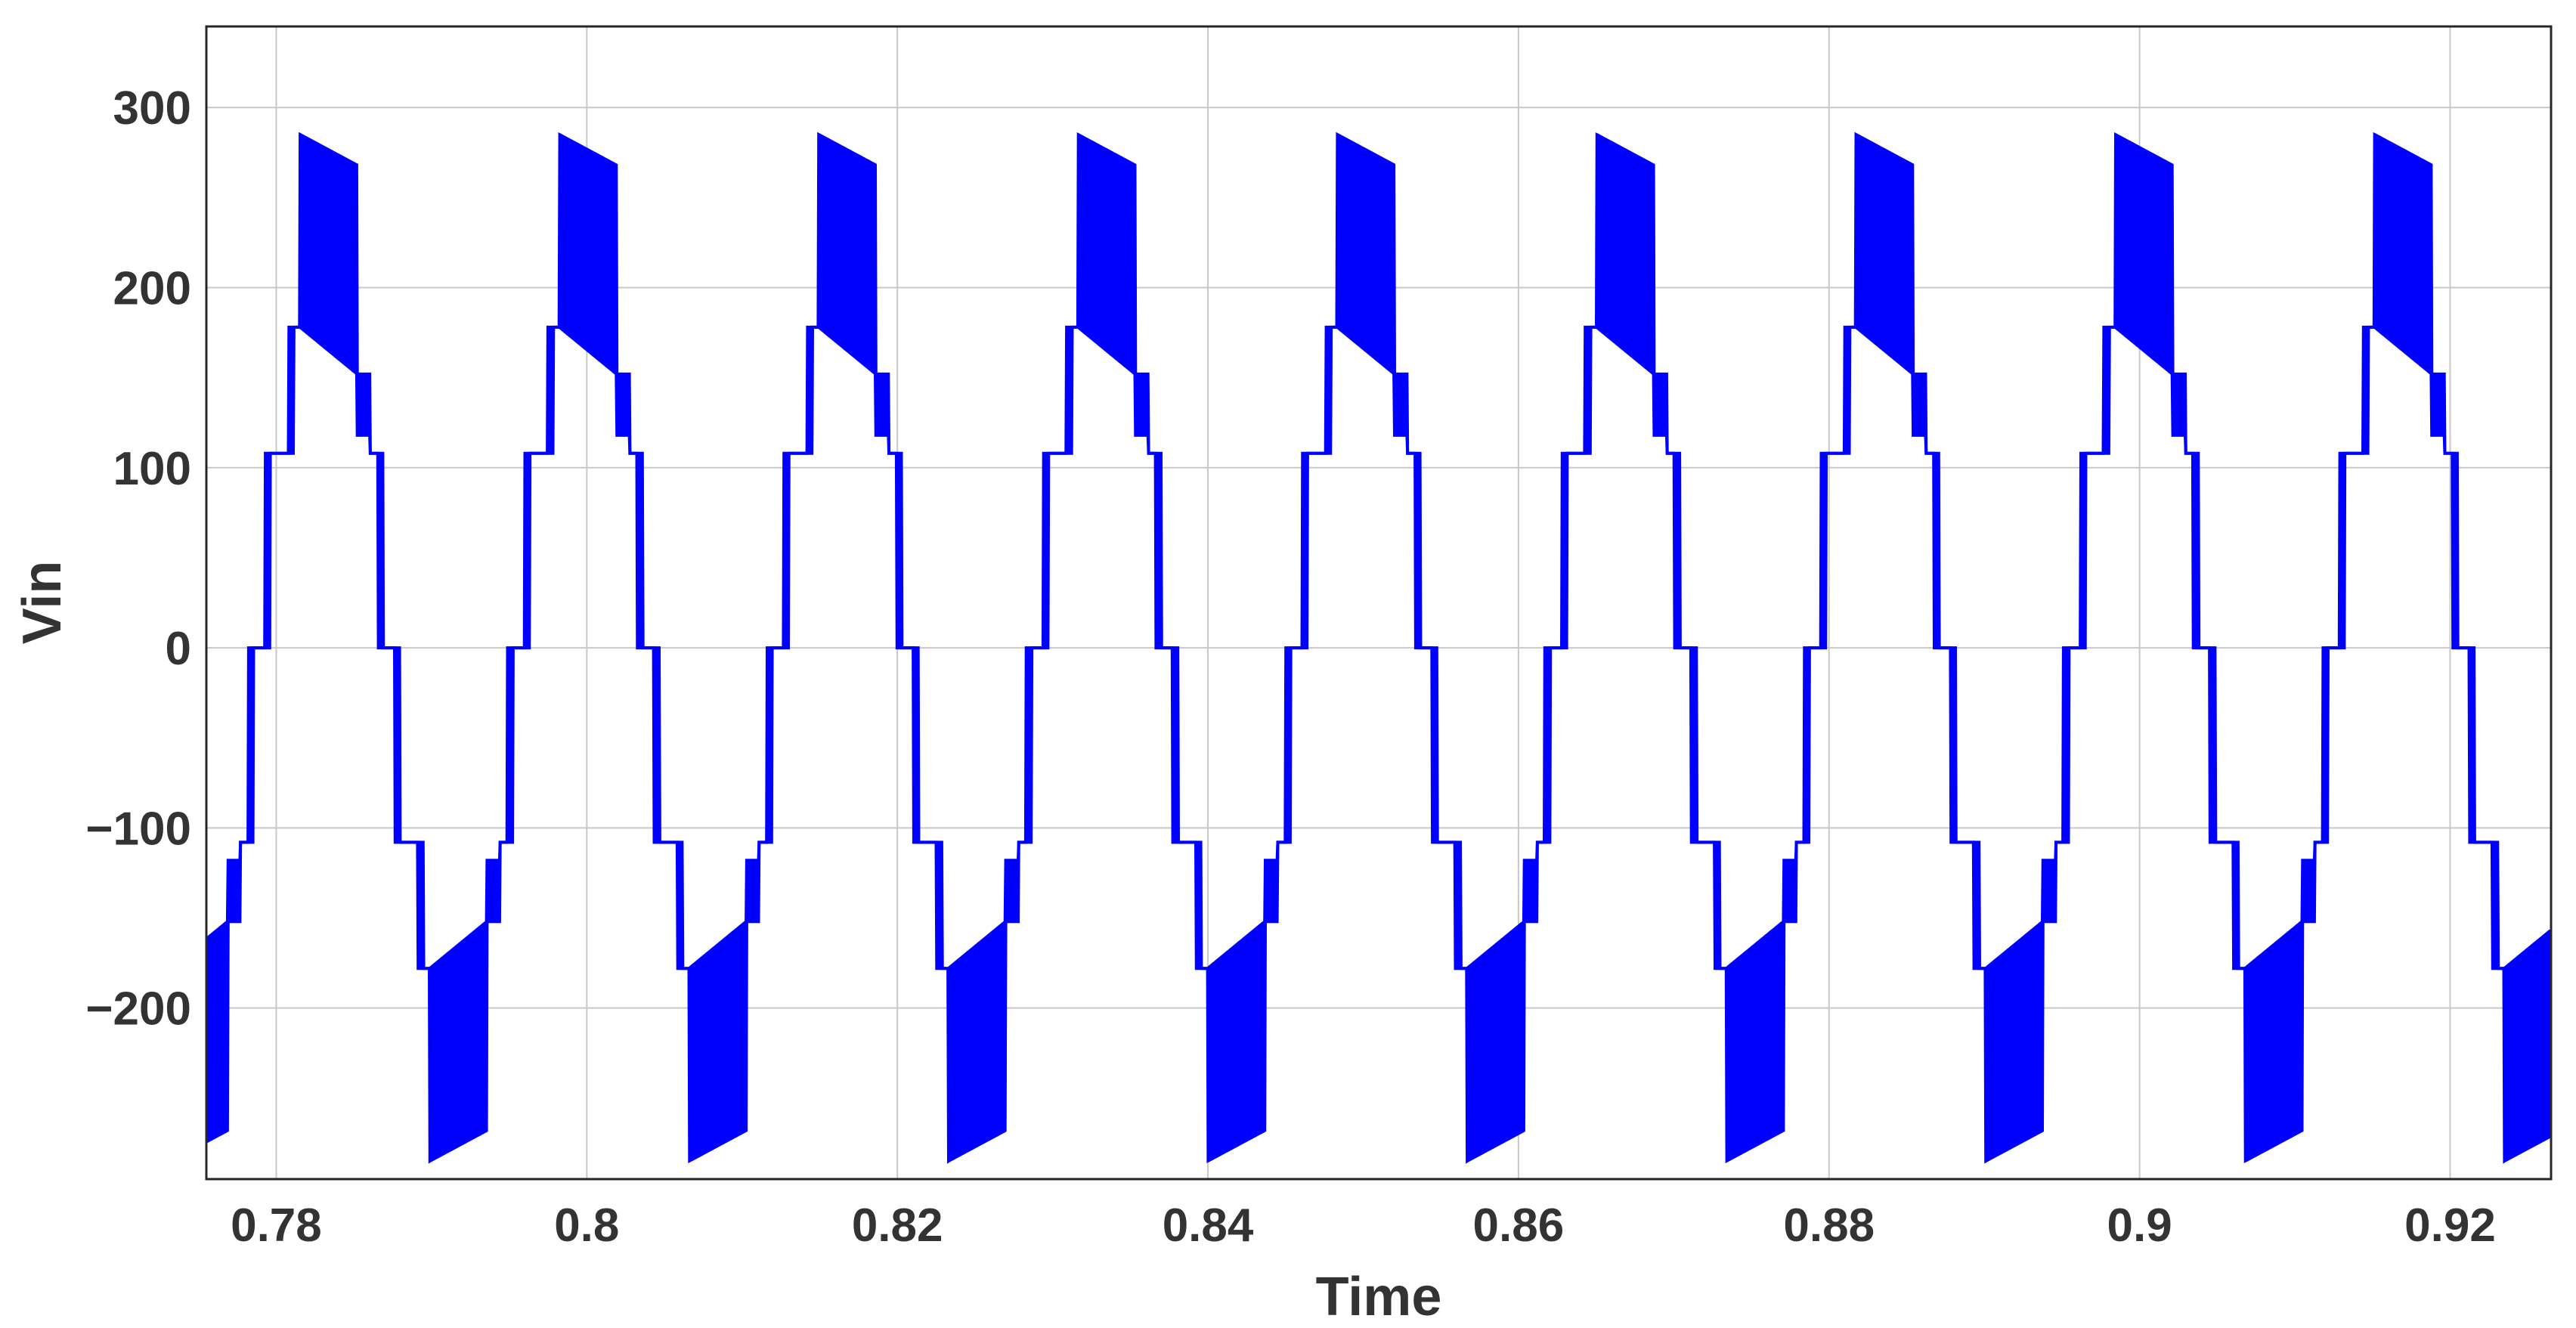 The width and height of the screenshot is (2576, 1328). I want to click on y-axis-label: Vin, so click(42, 603).